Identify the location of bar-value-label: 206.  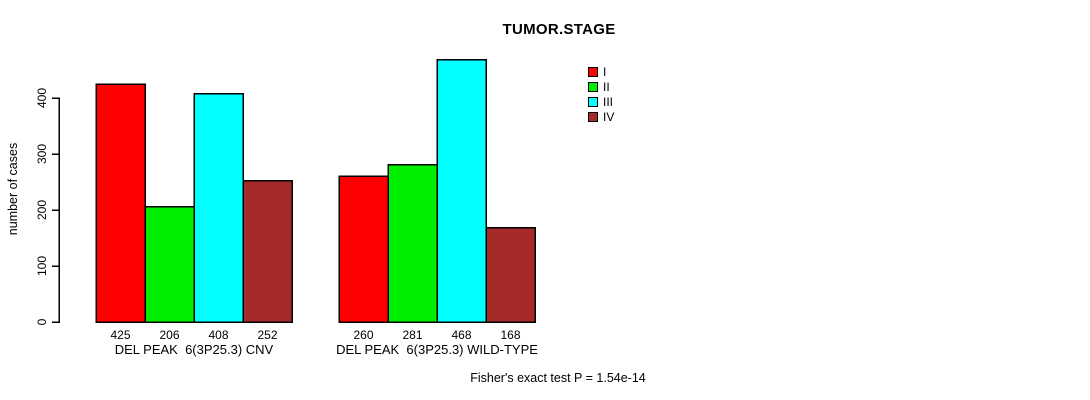
(169, 335).